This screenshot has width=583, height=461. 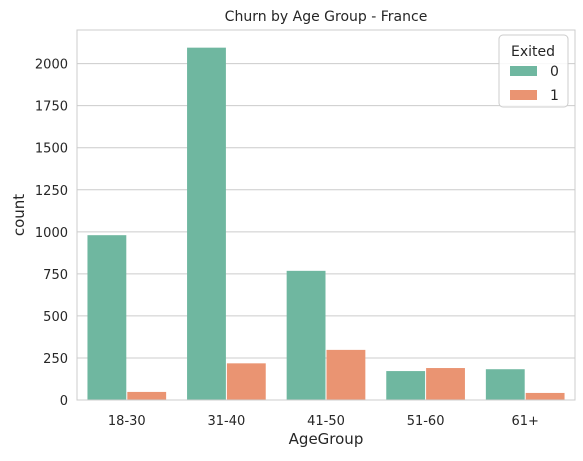 I want to click on y-tick-label: 1250, so click(x=51, y=191).